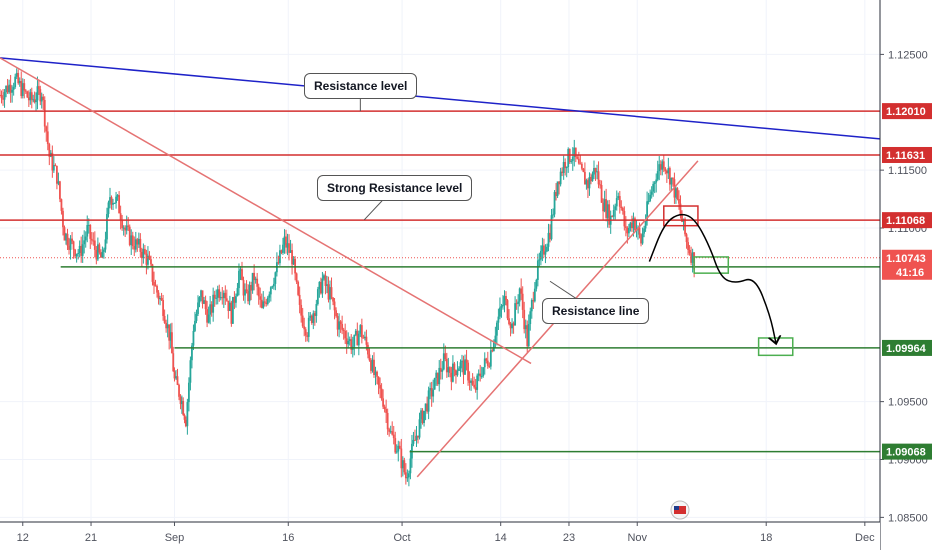 The height and width of the screenshot is (550, 932). What do you see at coordinates (908, 518) in the screenshot?
I see `y-tick-label-5: 1.08500` at bounding box center [908, 518].